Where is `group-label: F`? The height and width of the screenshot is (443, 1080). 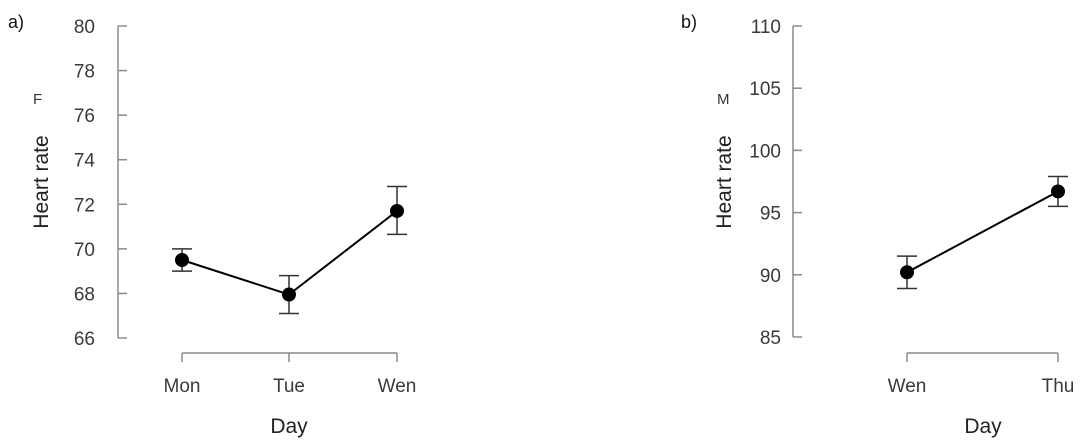 group-label: F is located at coordinates (37, 99).